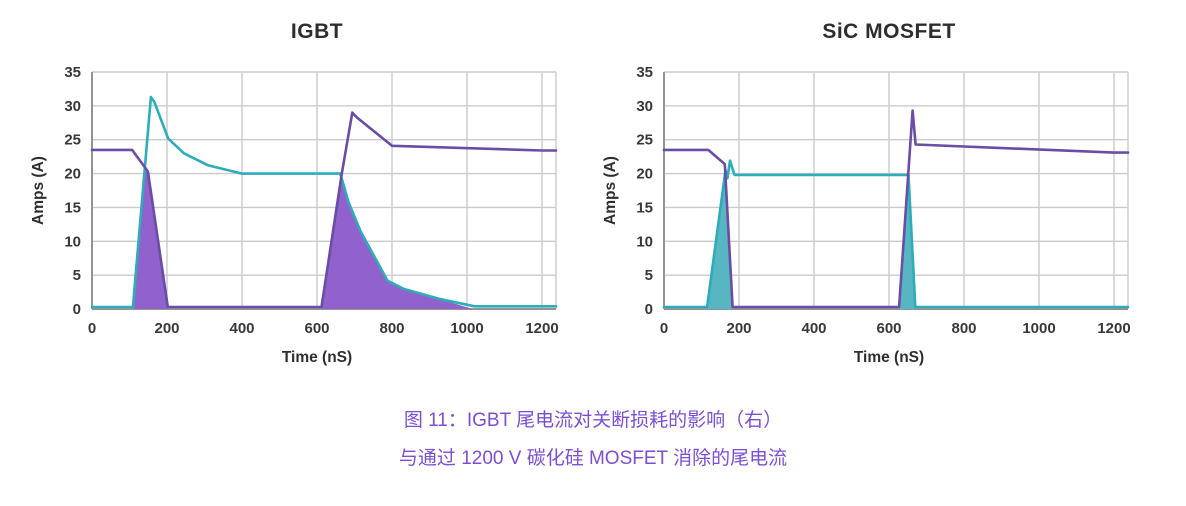 This screenshot has height=506, width=1186. What do you see at coordinates (397, 241) in the screenshot?
I see `area-turn-off-tail-current-loss` at bounding box center [397, 241].